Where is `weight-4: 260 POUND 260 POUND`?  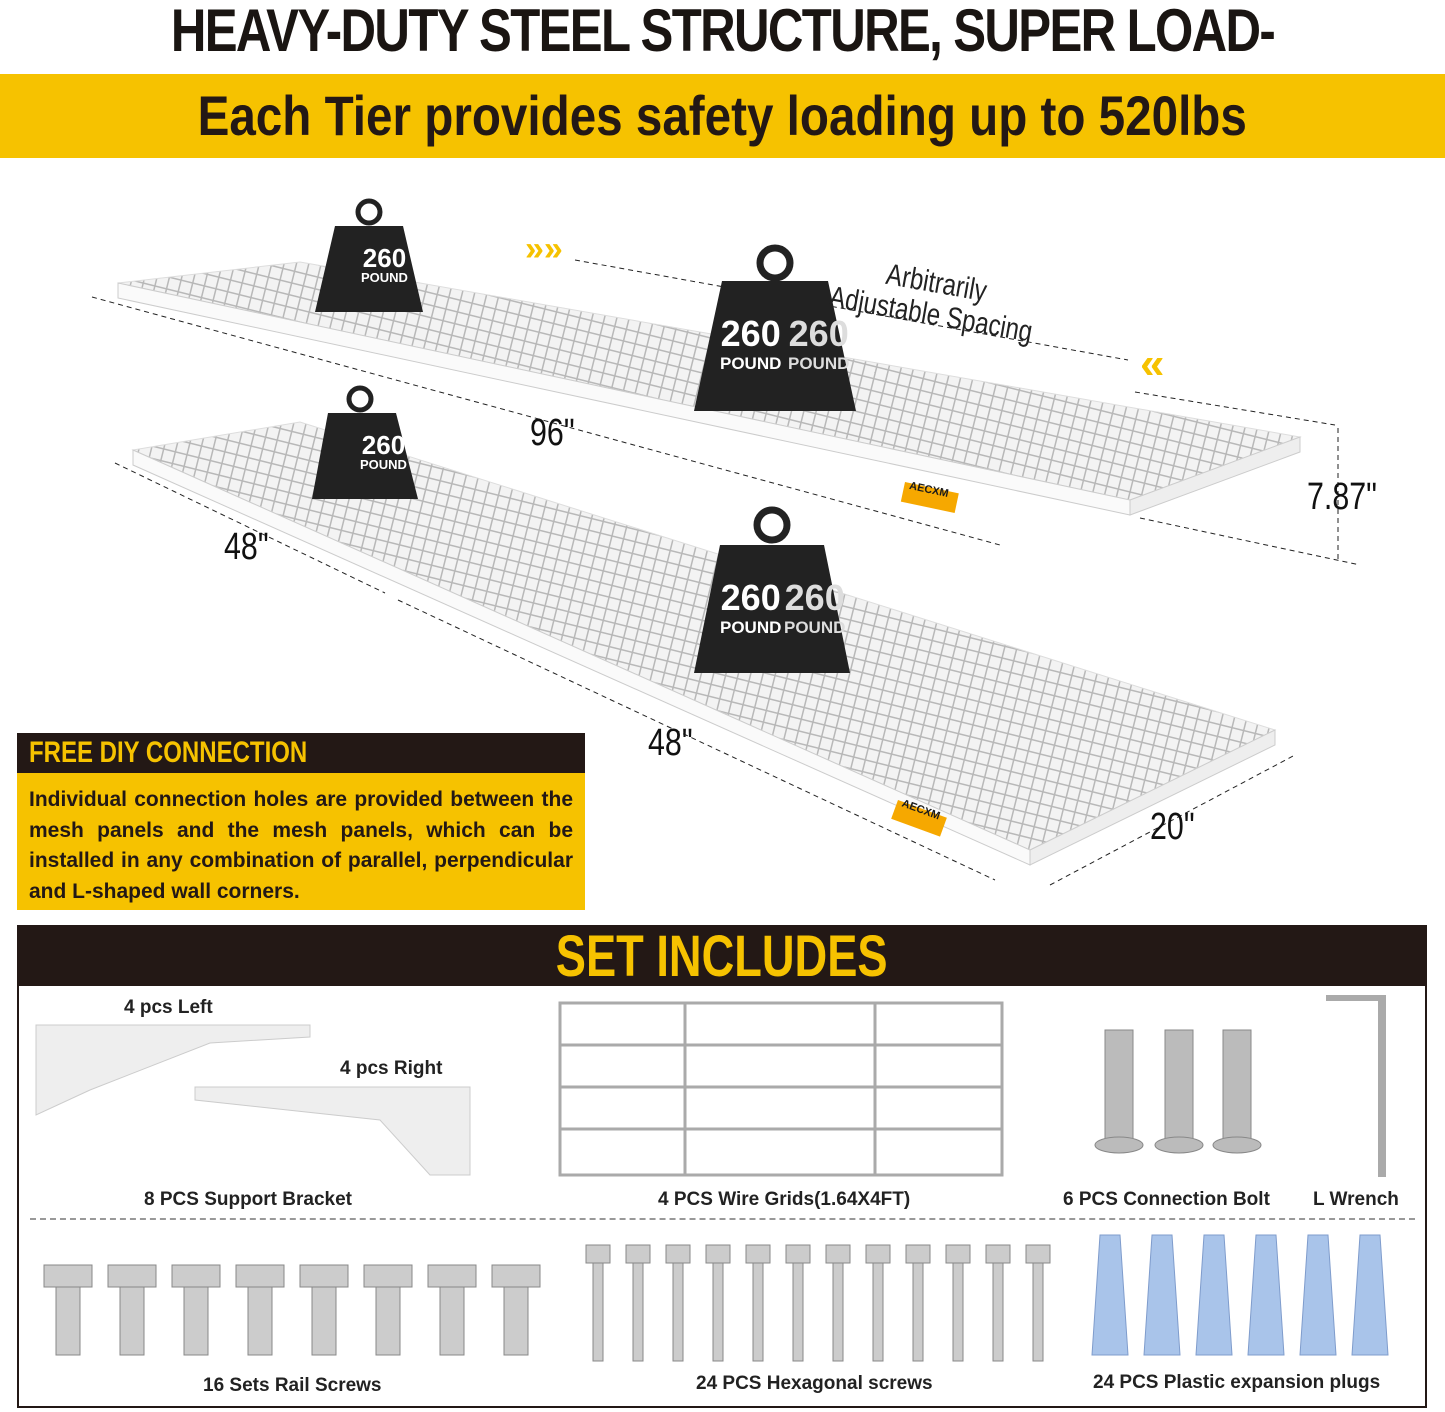 weight-4: 260 POUND 260 POUND is located at coordinates (772, 590).